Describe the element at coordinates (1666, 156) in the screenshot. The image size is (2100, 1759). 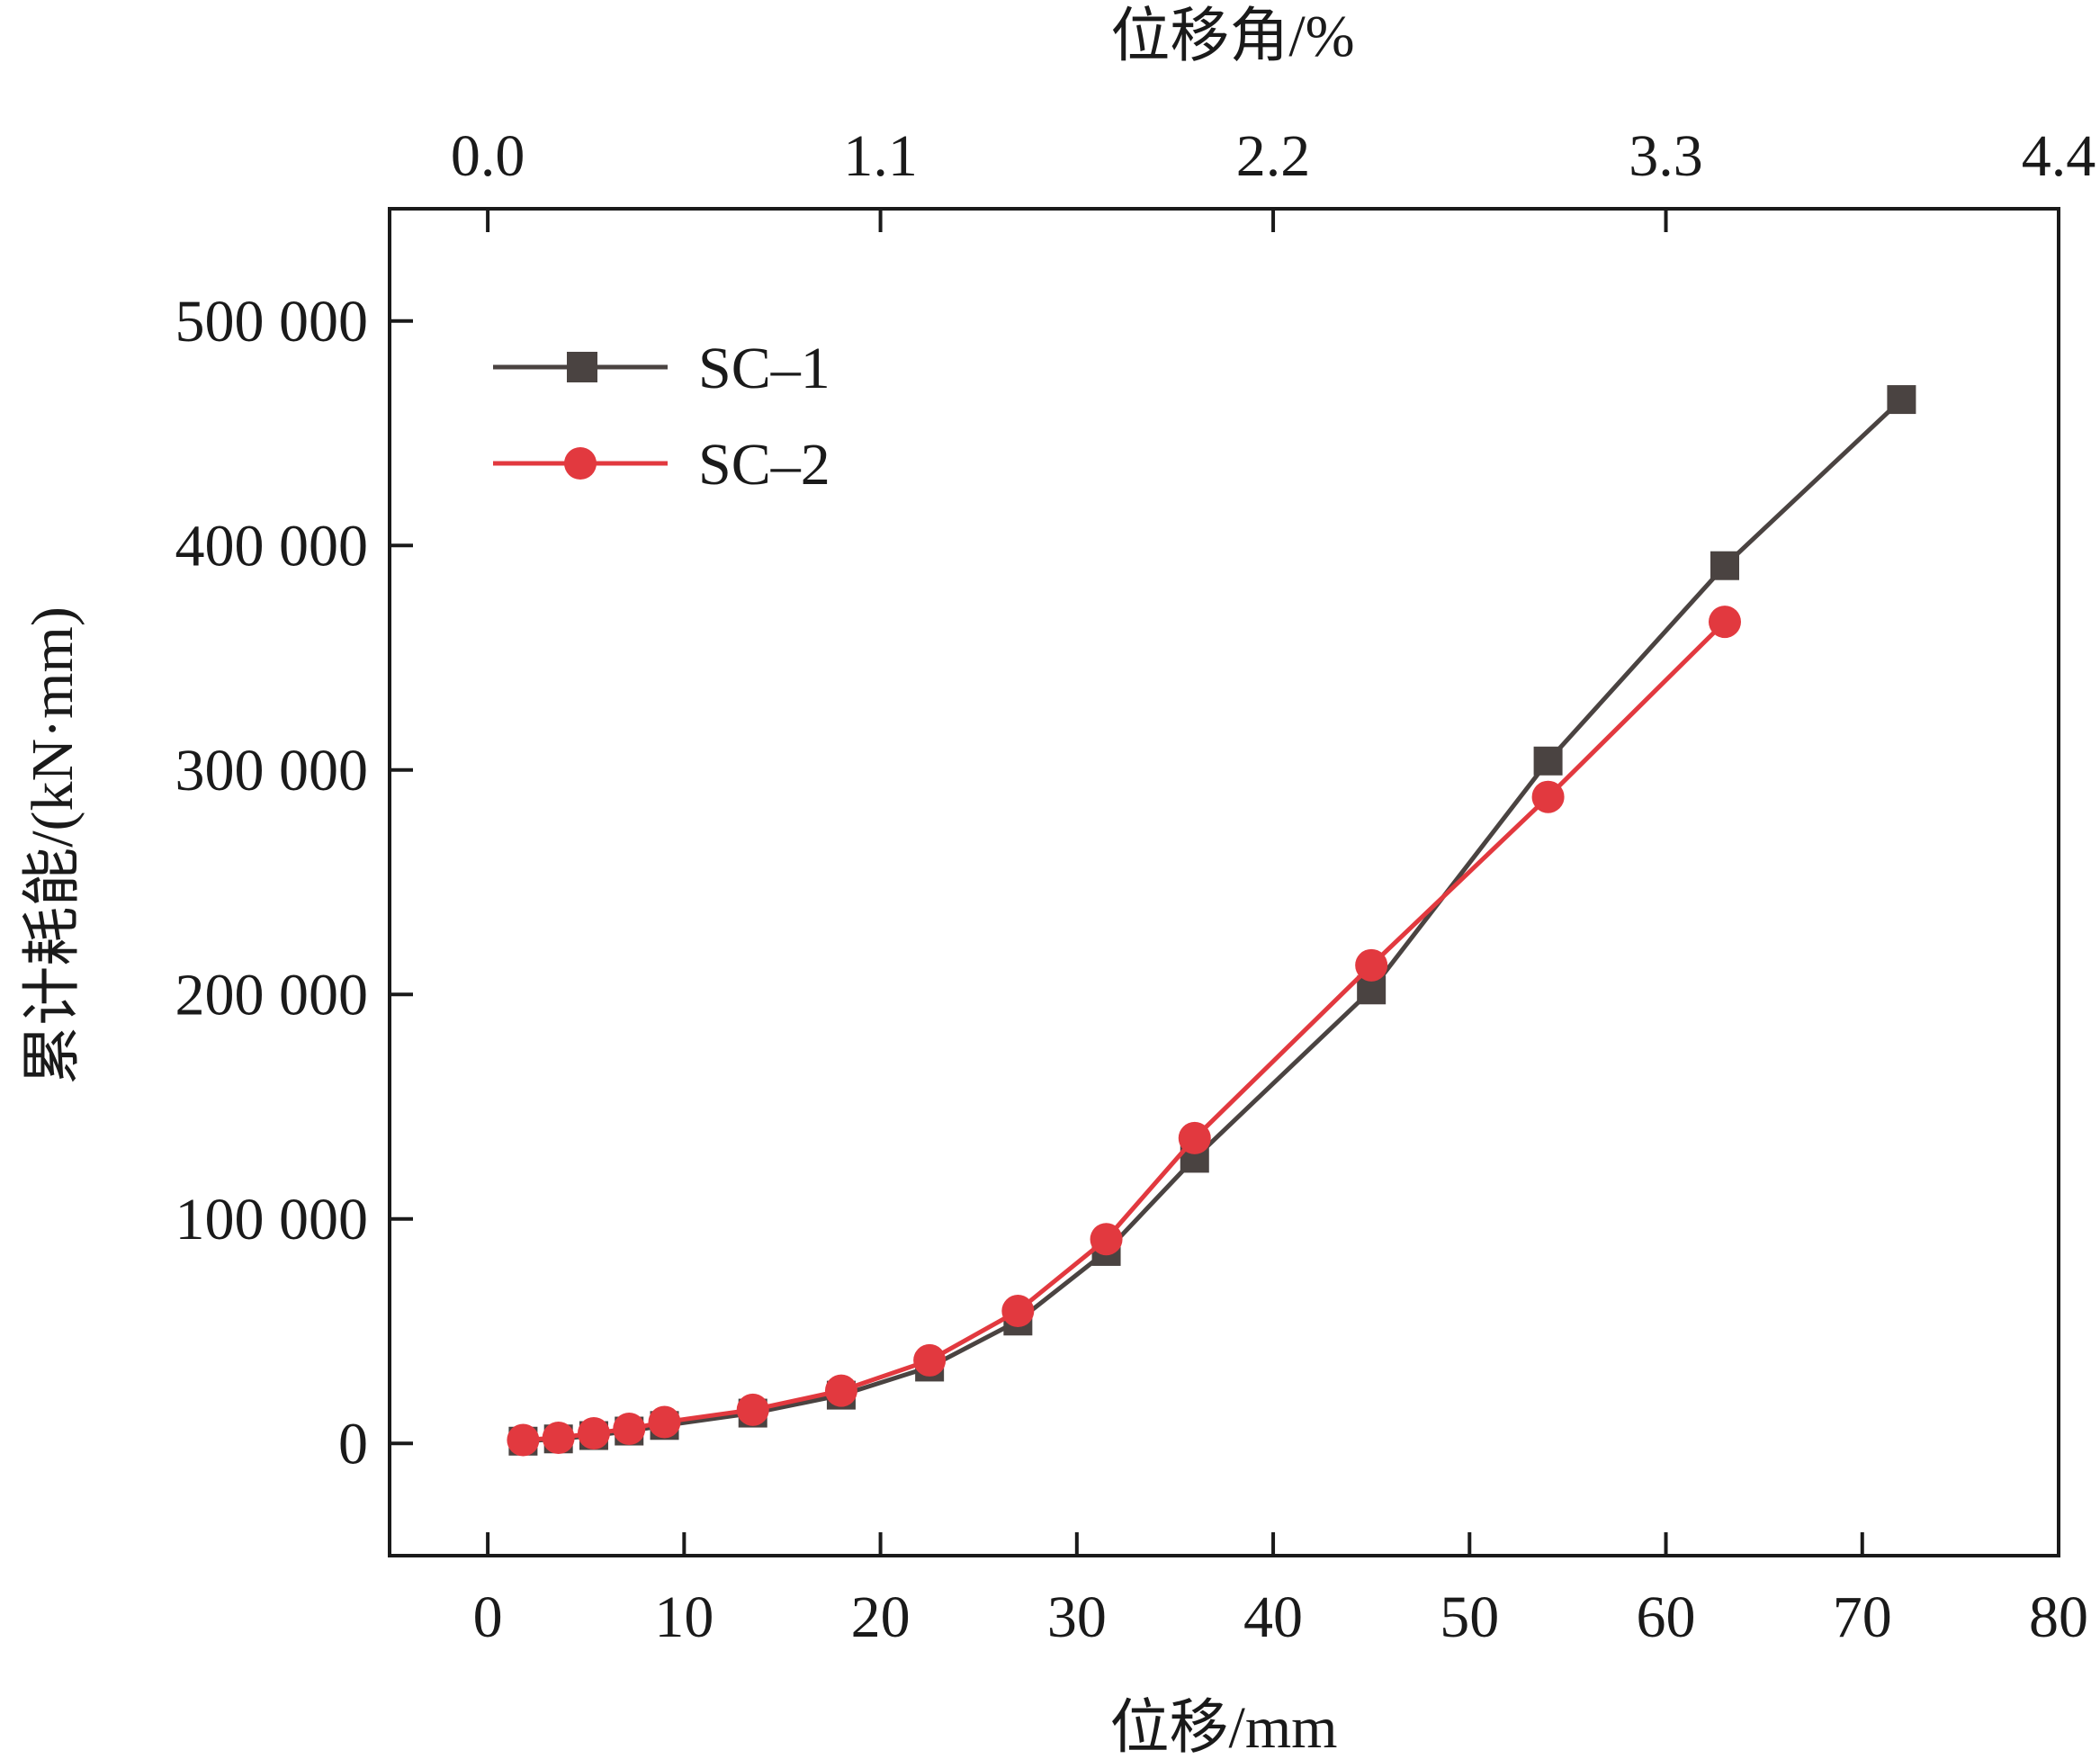
I see `x2-tick-label: 3.3` at that location.